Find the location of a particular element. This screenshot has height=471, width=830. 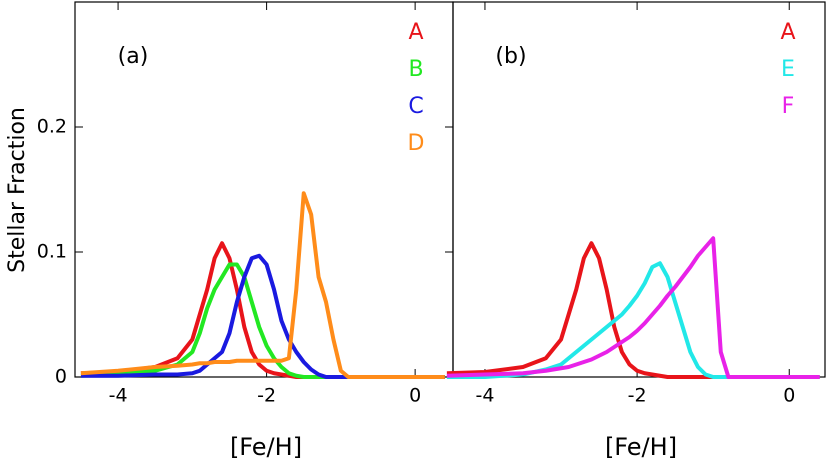

y-tick-label: 0.2 is located at coordinates (52, 127).